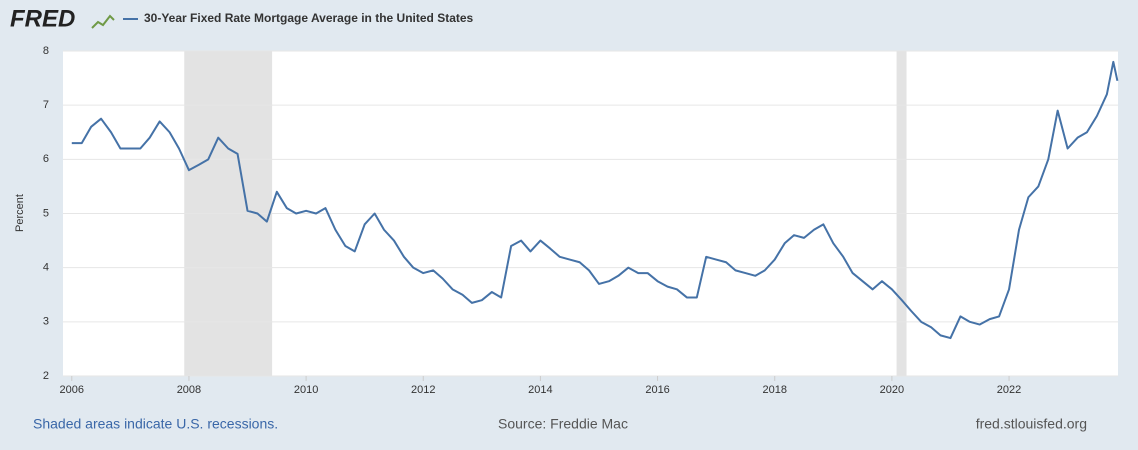 This screenshot has width=1138, height=450. I want to click on x-tick-label: 2008, so click(189, 390).